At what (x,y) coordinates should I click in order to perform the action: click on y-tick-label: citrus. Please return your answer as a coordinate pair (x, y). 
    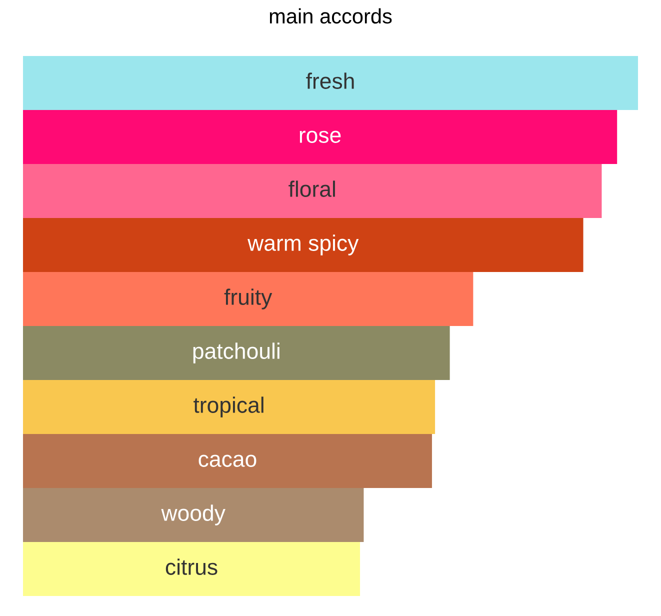
    Looking at the image, I should click on (192, 566).